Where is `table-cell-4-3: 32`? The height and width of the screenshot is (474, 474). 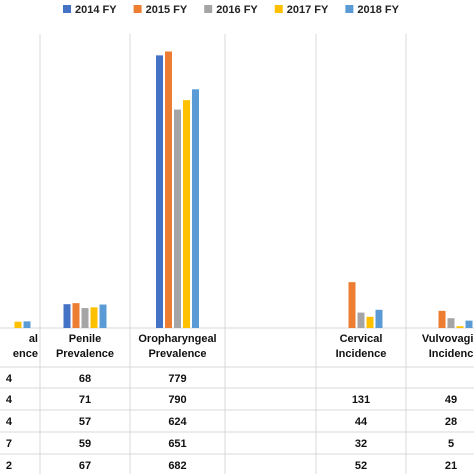
table-cell-4-3: 32 is located at coordinates (361, 444).